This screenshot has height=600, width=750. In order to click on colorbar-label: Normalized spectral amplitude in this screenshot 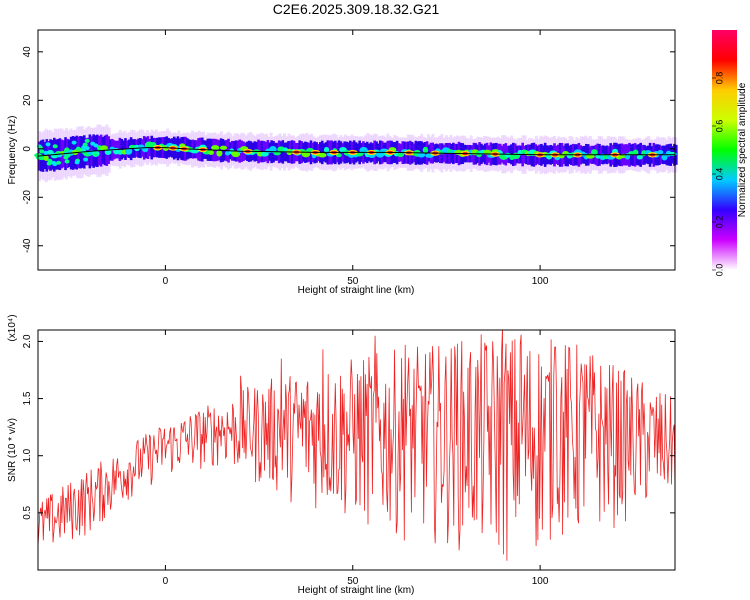, I will do `click(742, 149)`.